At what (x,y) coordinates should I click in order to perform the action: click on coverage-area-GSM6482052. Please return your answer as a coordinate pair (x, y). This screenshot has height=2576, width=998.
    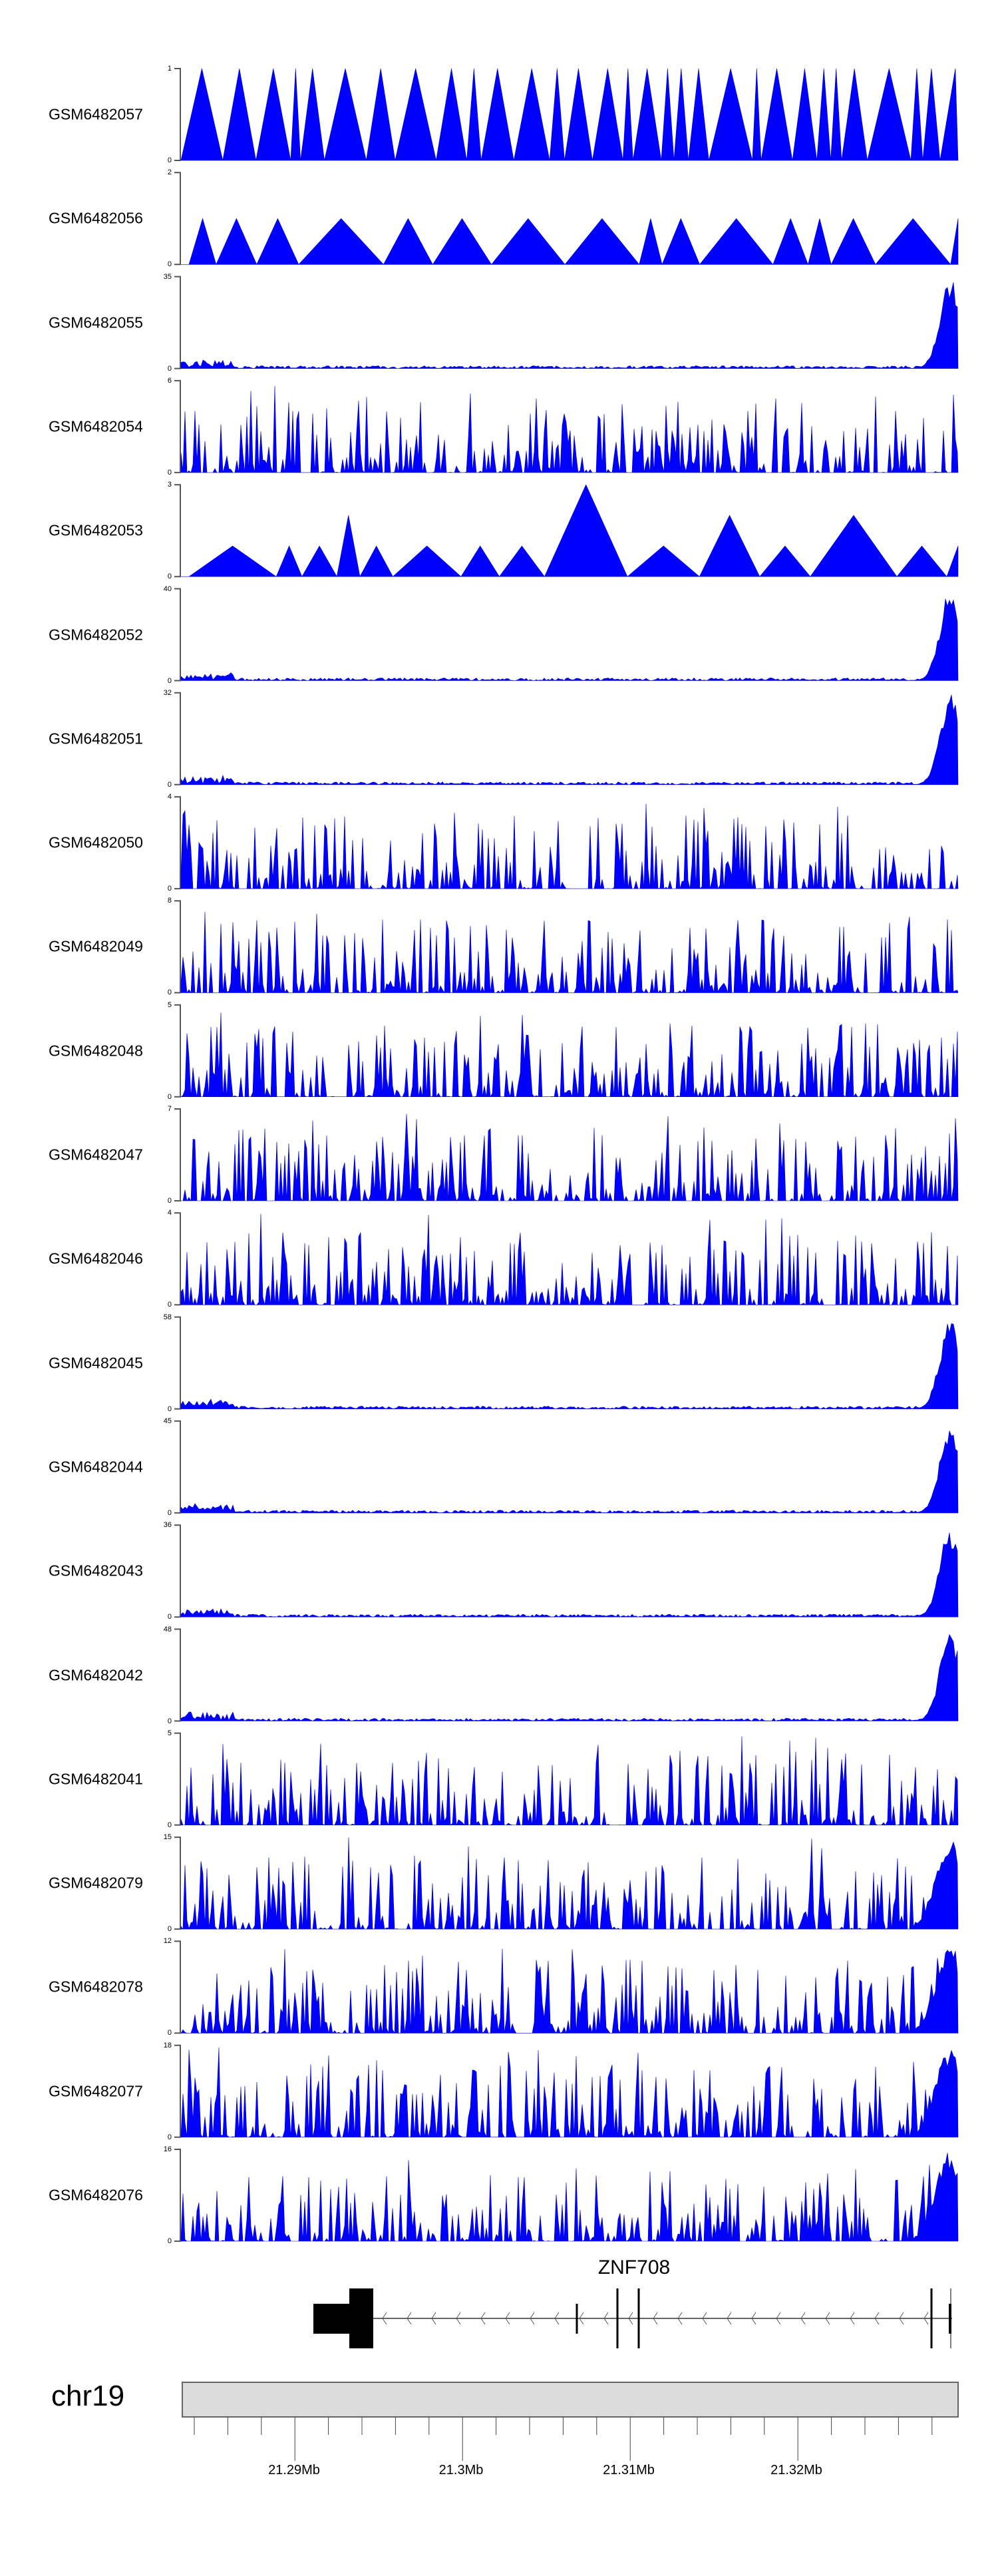
    Looking at the image, I should click on (569, 639).